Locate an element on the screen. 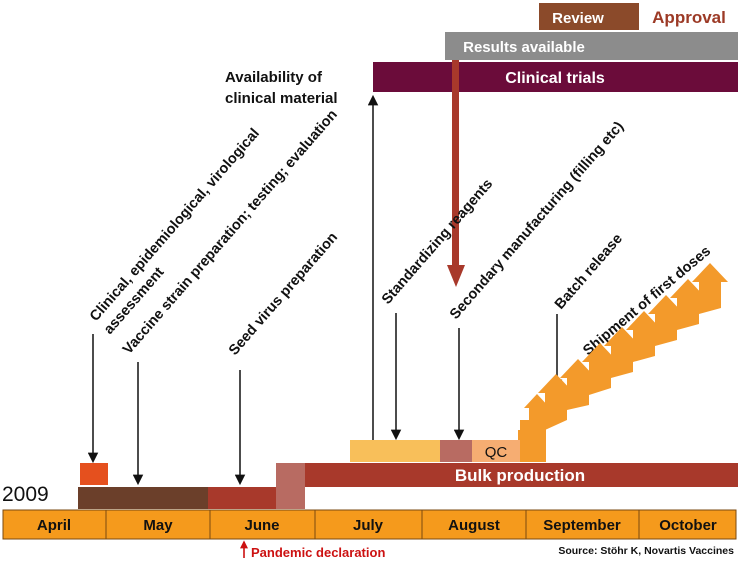 This screenshot has height=561, width=738. qc-bar is located at coordinates (496, 451).